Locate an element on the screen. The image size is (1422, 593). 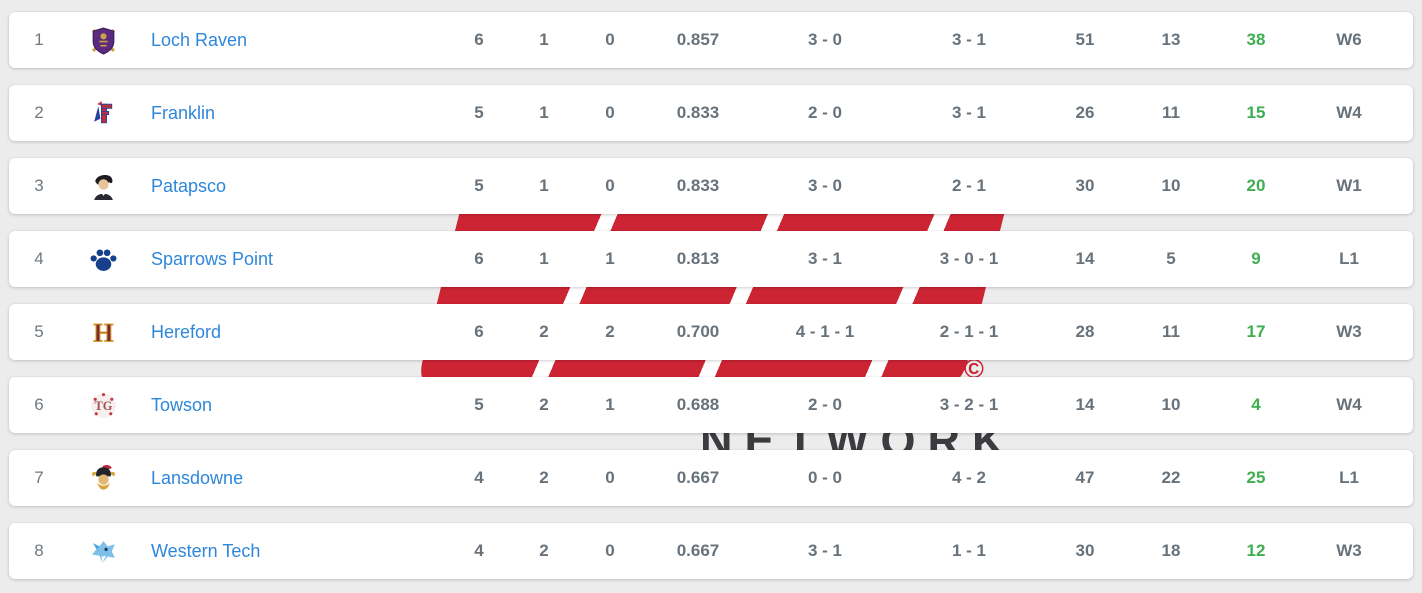
point-diff: 12 is located at coordinates (1256, 550).